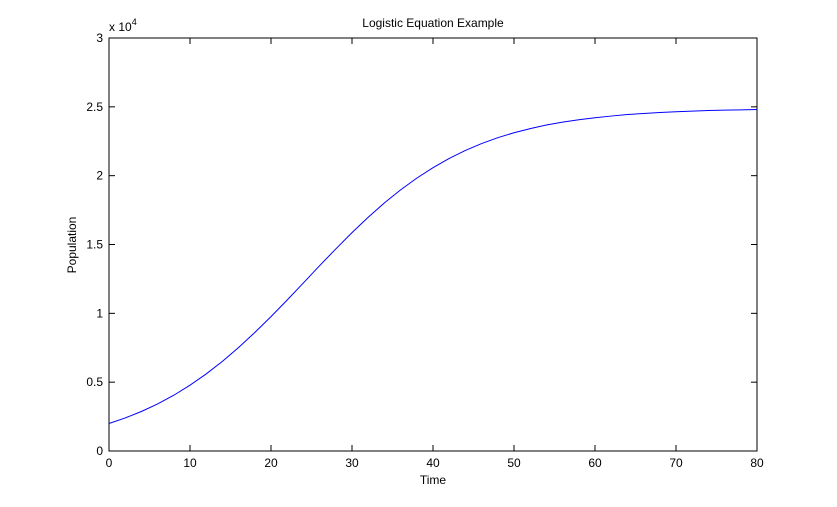 This screenshot has width=837, height=507. Describe the element at coordinates (99, 176) in the screenshot. I see `y-tick-label: 2` at that location.